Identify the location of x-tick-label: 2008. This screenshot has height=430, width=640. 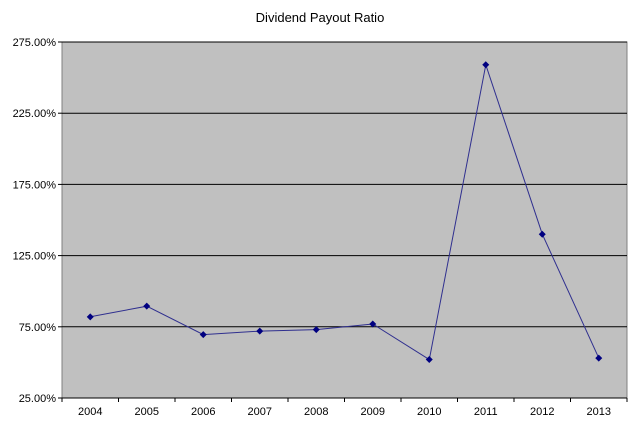
(316, 412).